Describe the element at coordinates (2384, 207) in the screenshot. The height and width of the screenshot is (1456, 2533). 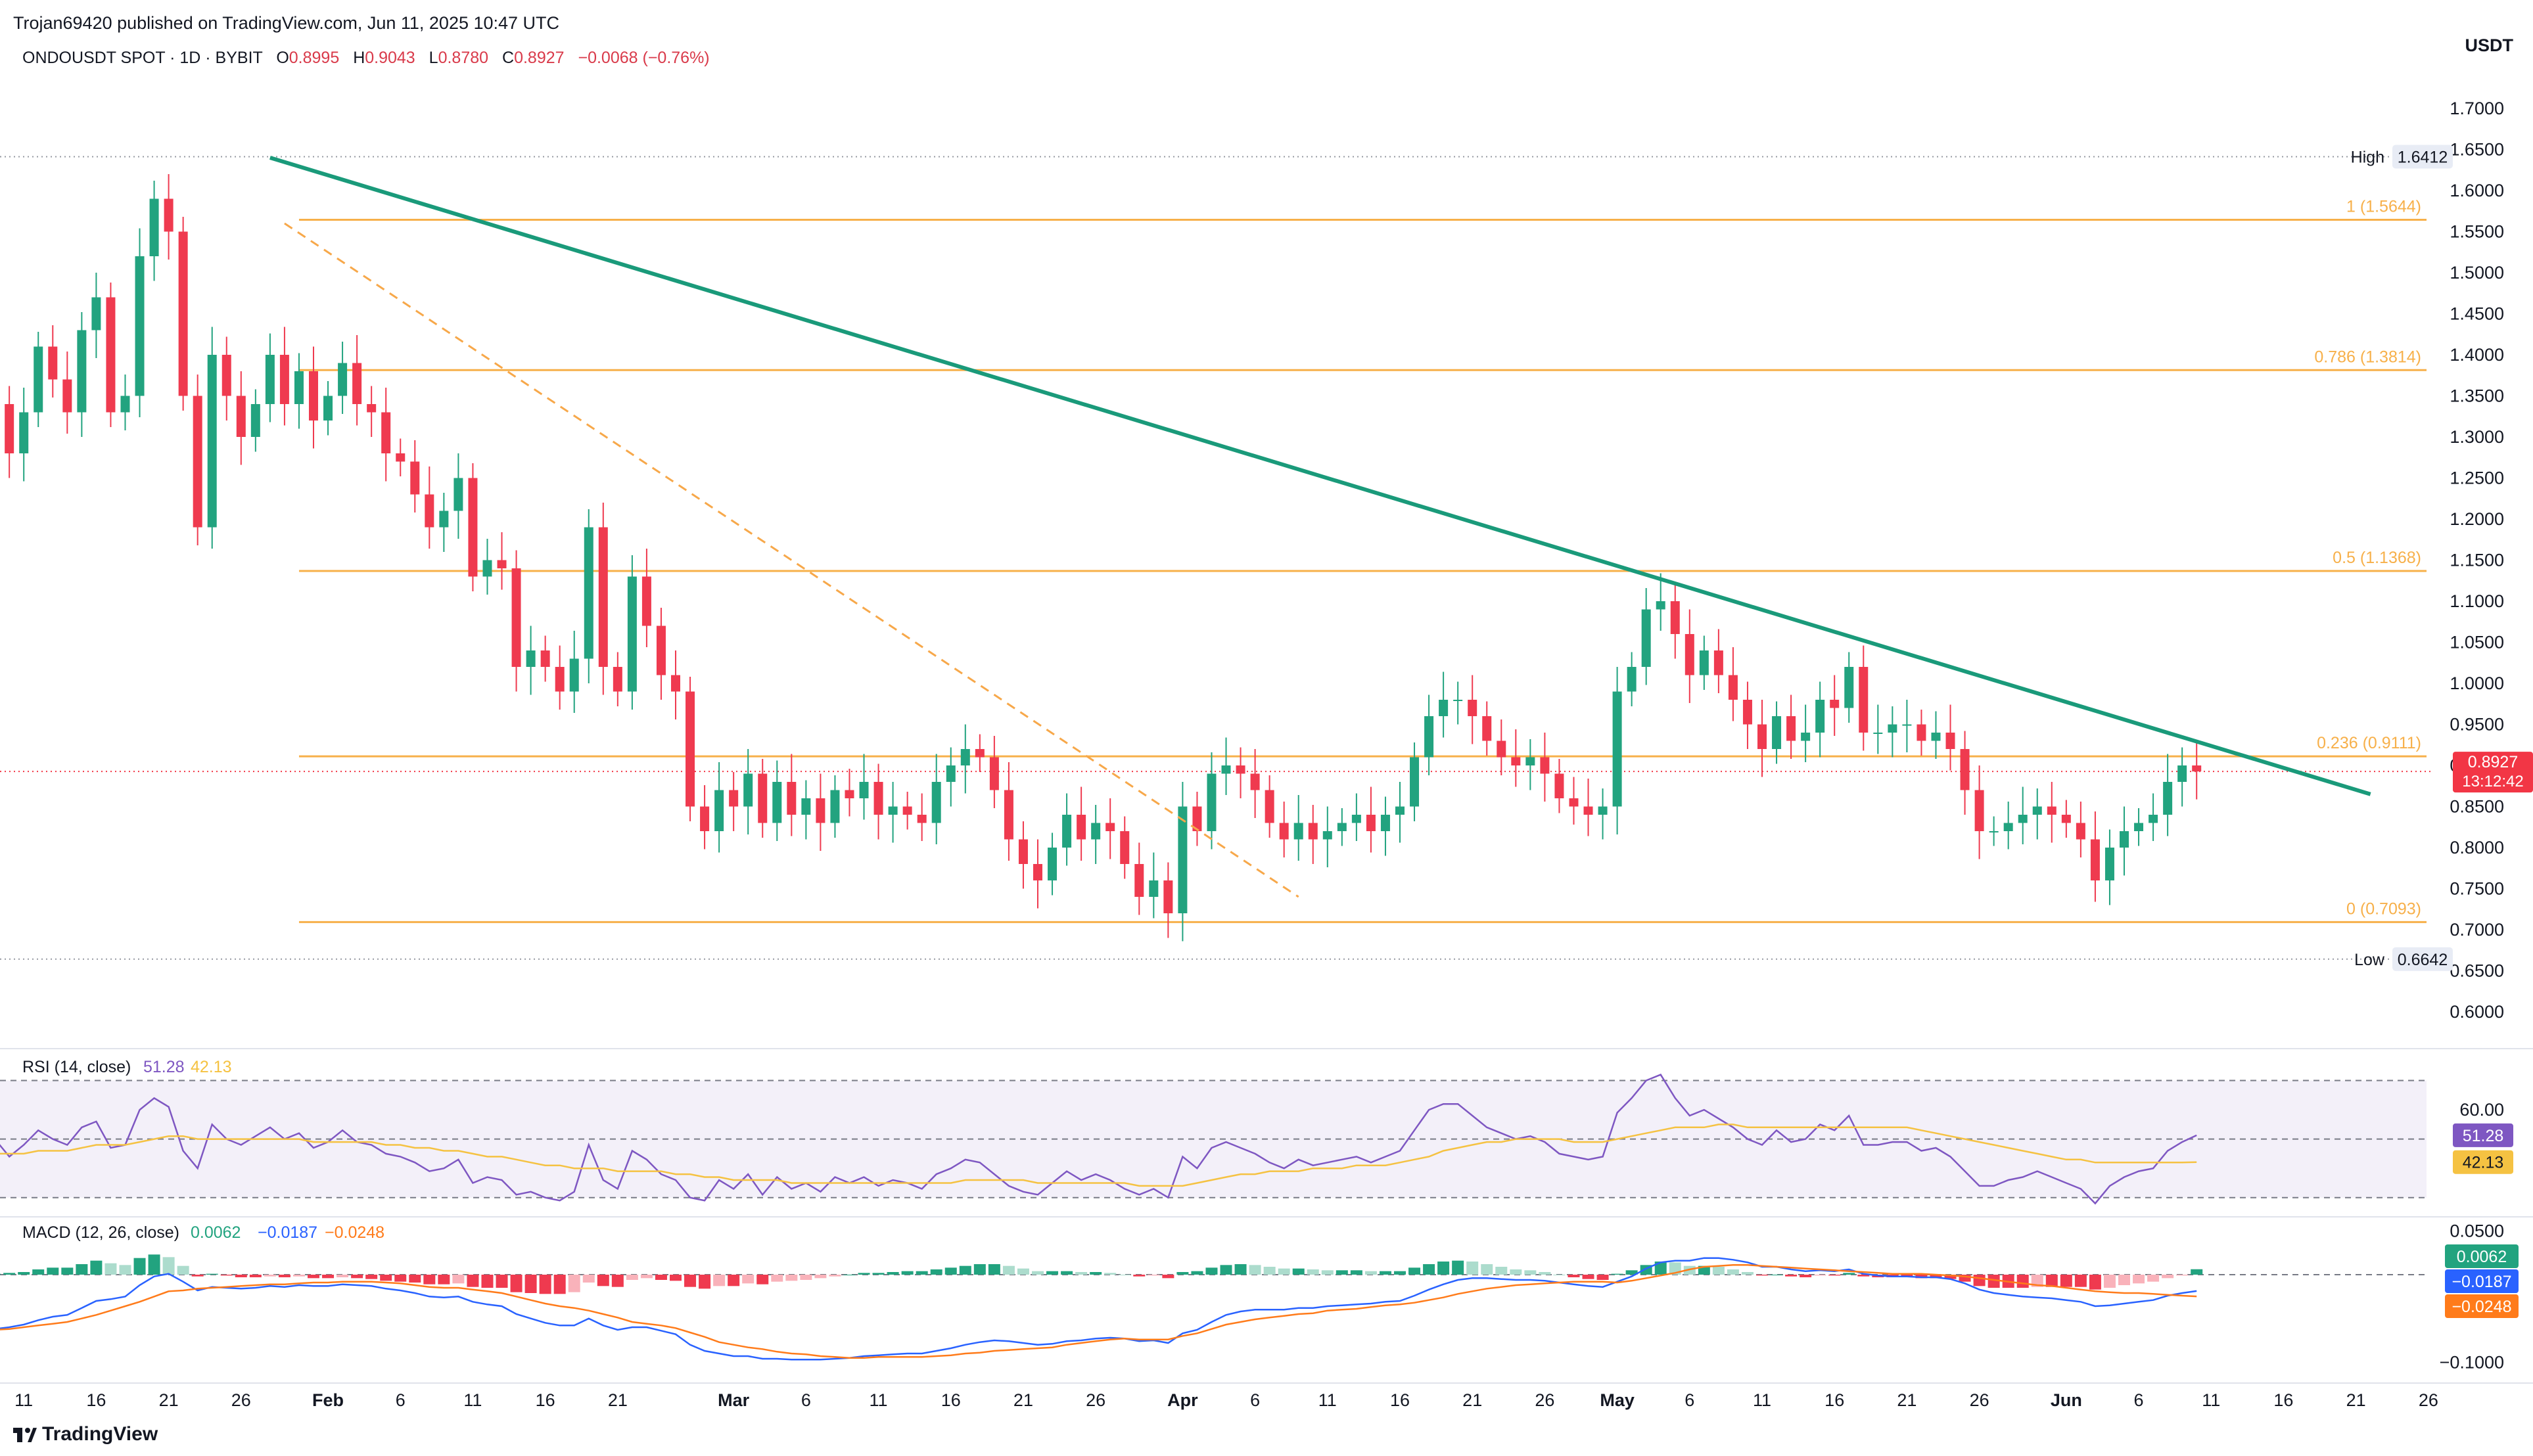
I see `fib-level-label: 1 (1.5644)` at that location.